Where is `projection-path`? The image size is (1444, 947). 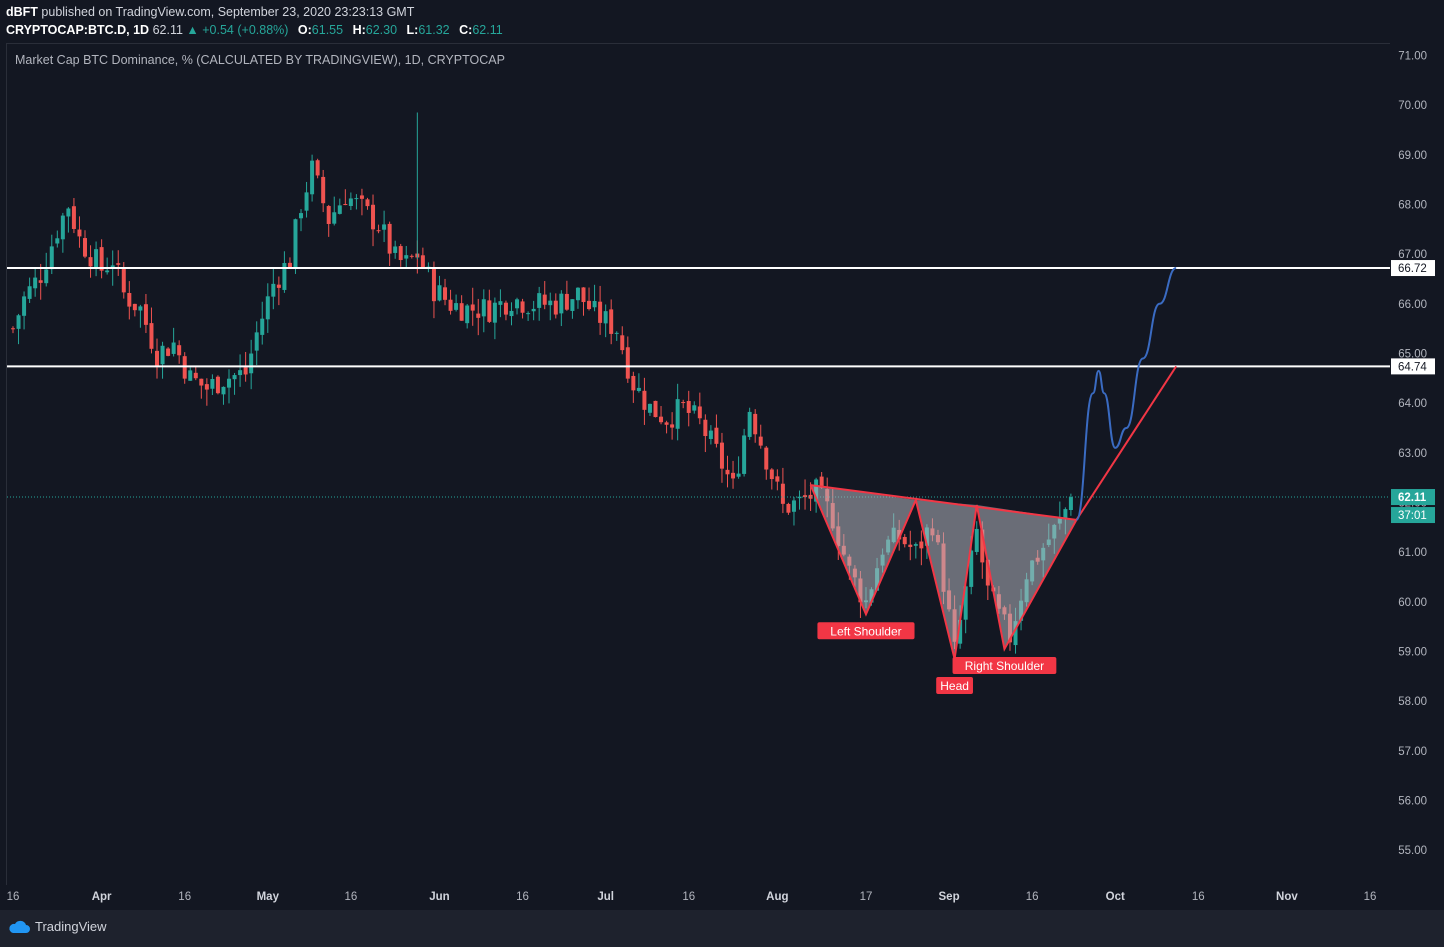
projection-path is located at coordinates (1126, 394).